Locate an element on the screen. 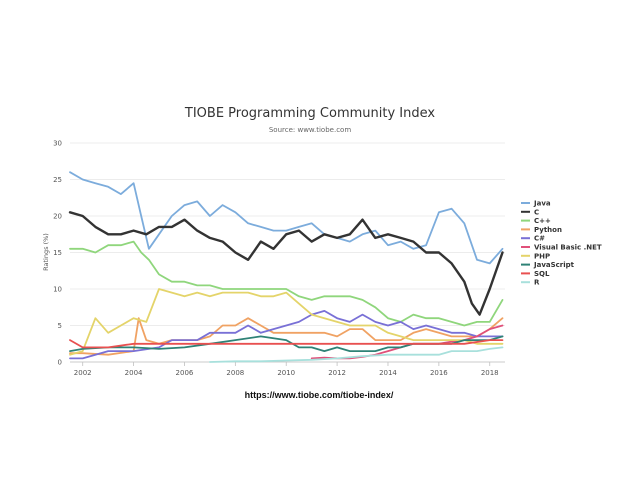  x-tick-label: 2004 is located at coordinates (134, 373).